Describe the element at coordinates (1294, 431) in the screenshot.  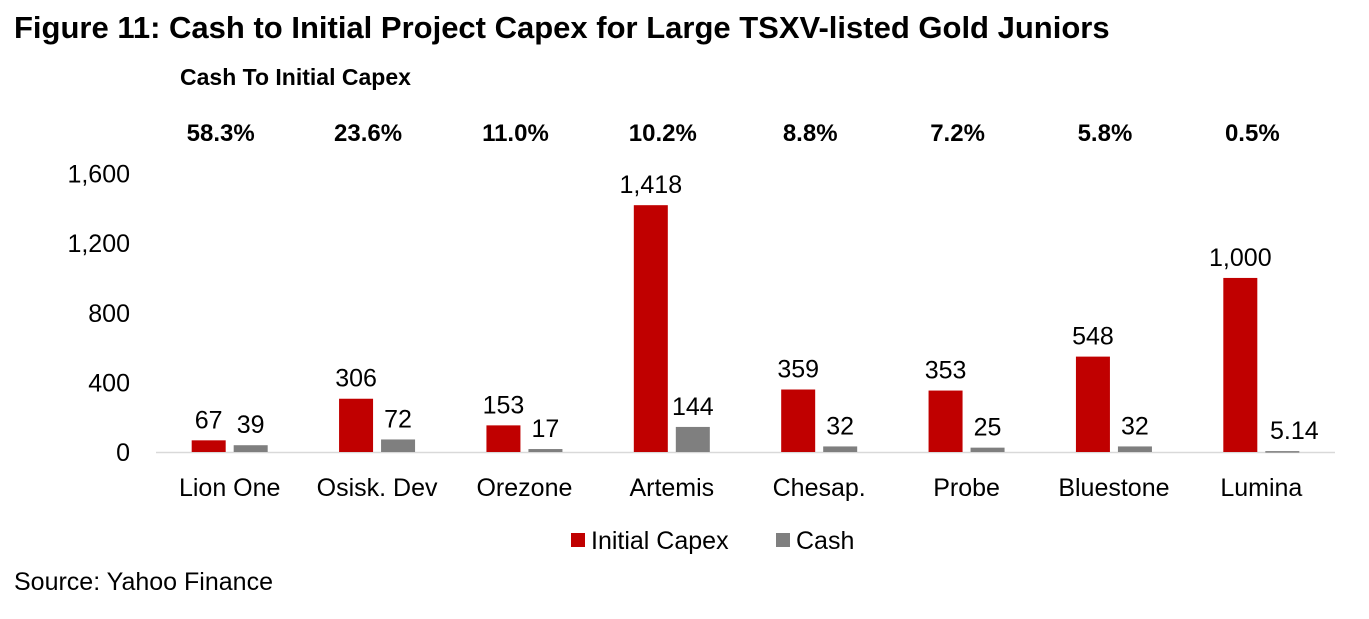
I see `cash-value-label: 5.14` at that location.